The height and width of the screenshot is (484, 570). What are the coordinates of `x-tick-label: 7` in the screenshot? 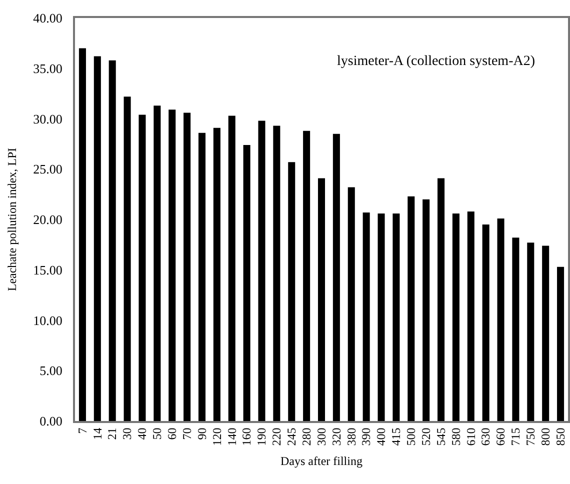 It's located at (82, 431).